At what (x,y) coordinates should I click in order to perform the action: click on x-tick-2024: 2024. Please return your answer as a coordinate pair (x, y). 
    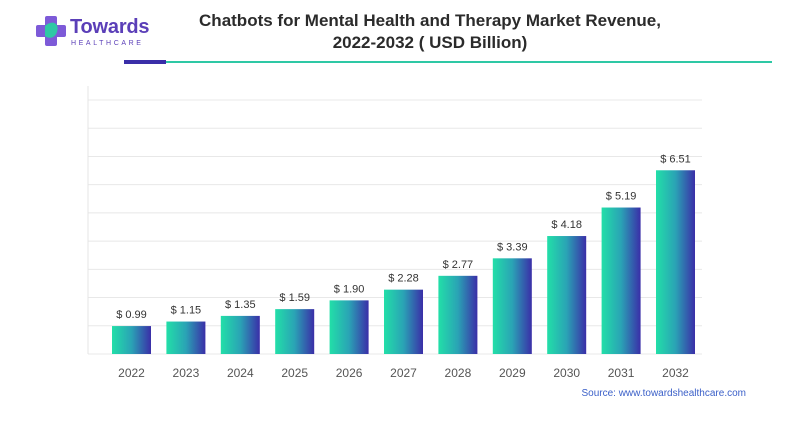
    Looking at the image, I should click on (240, 373).